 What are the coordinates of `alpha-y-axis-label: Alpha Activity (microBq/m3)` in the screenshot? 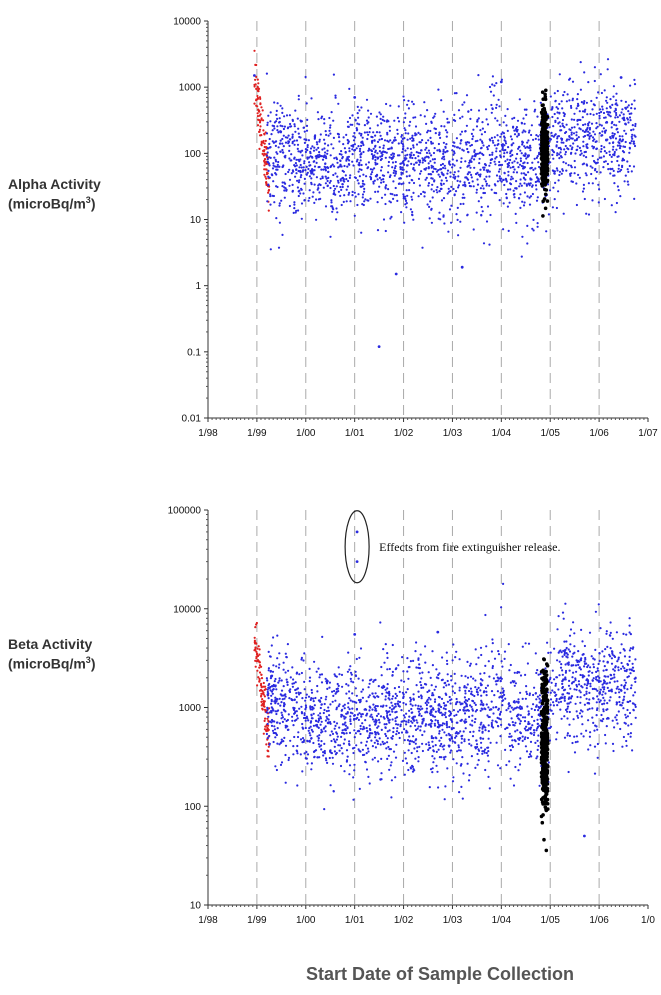 It's located at (54, 194).